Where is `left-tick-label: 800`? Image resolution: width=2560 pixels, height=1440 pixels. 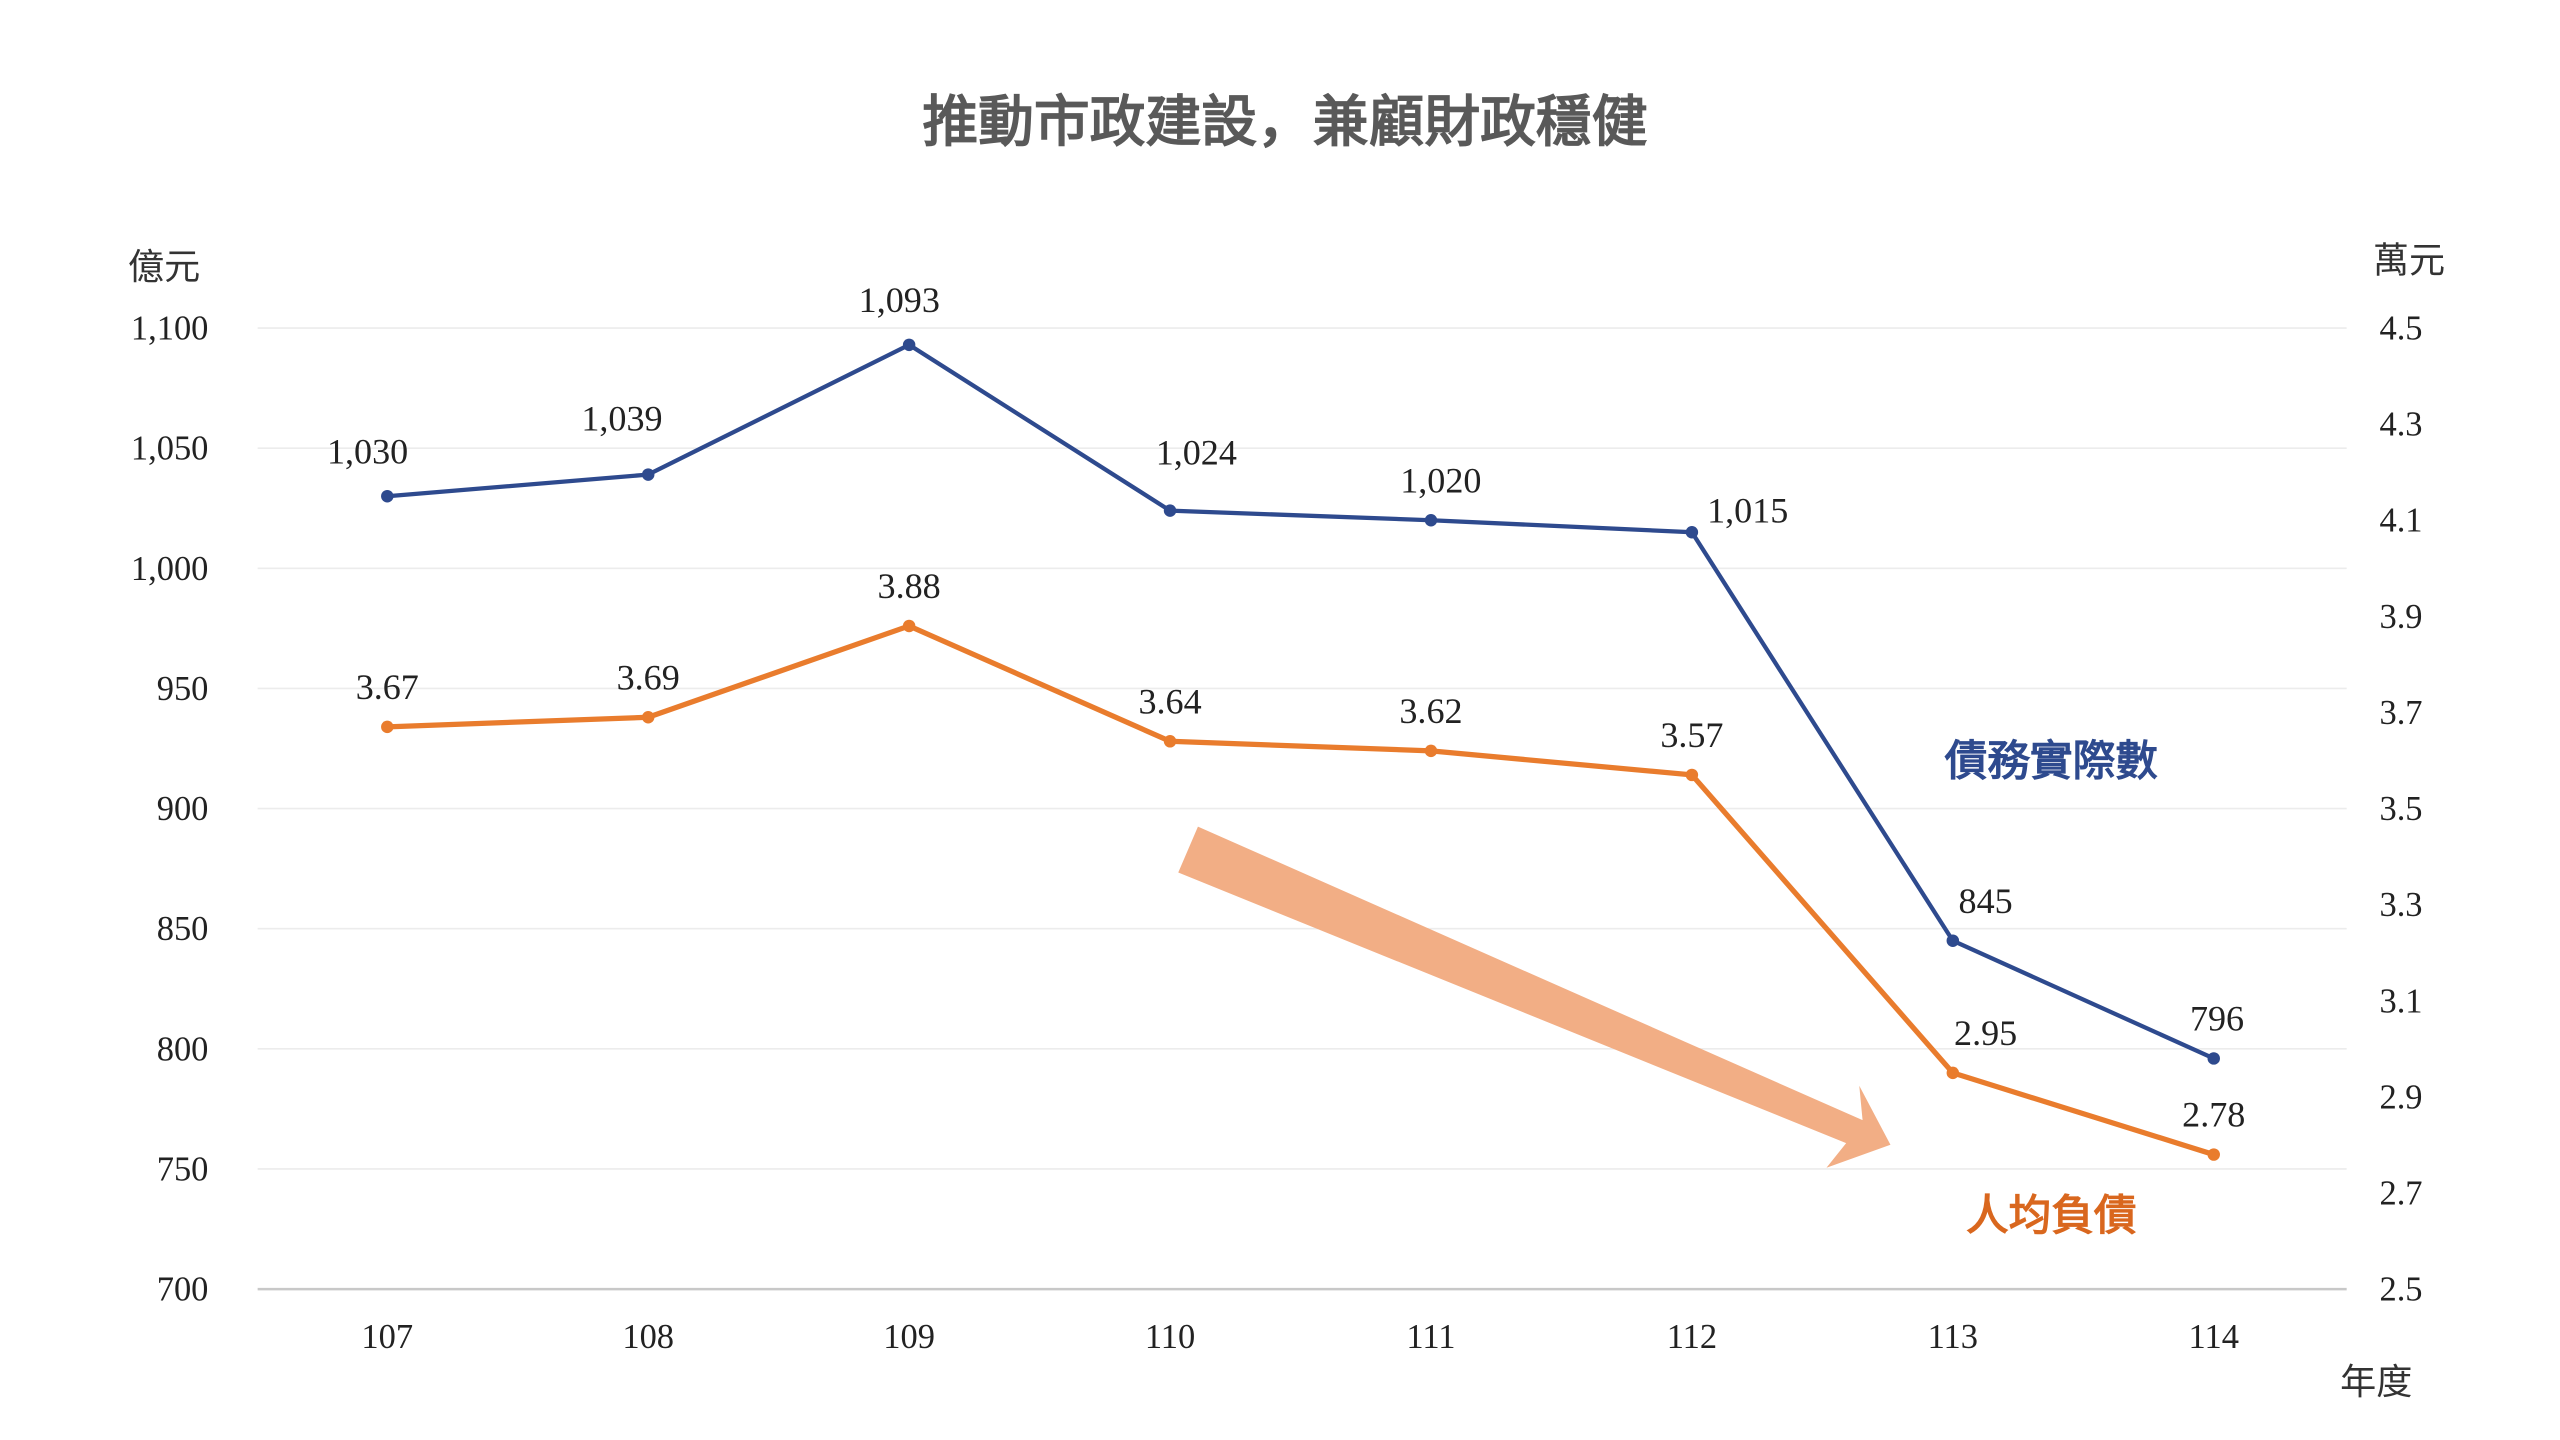
left-tick-label: 800 is located at coordinates (183, 1049).